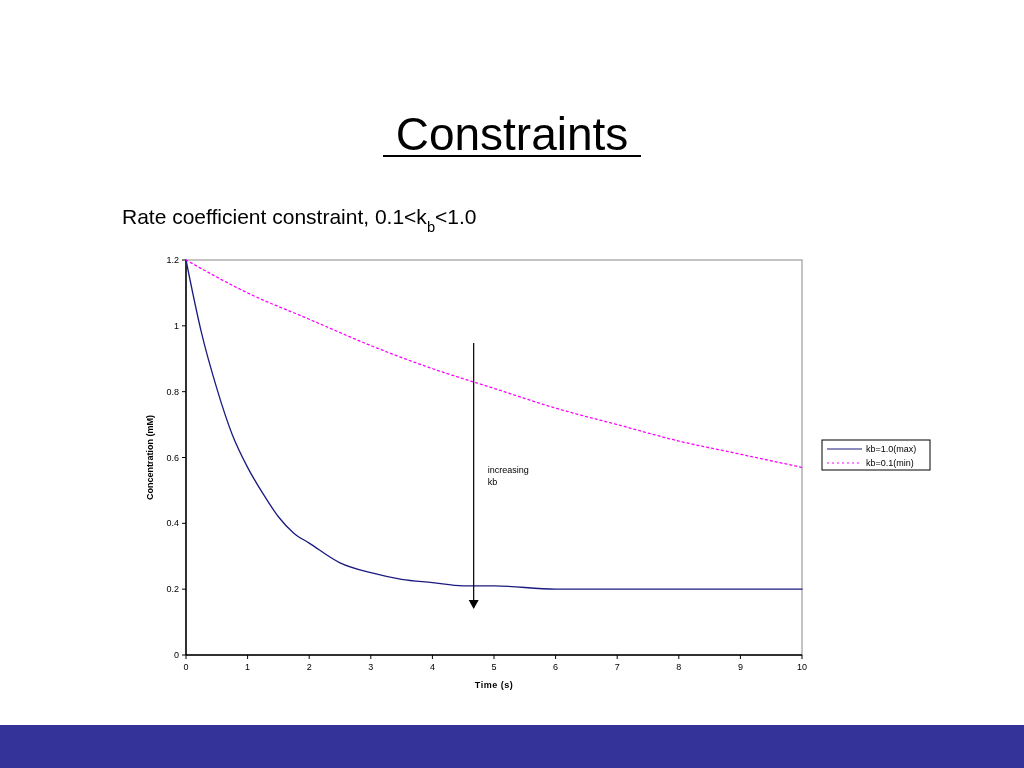 The height and width of the screenshot is (768, 1024). What do you see at coordinates (617, 667) in the screenshot?
I see `x-tick-label: 7` at bounding box center [617, 667].